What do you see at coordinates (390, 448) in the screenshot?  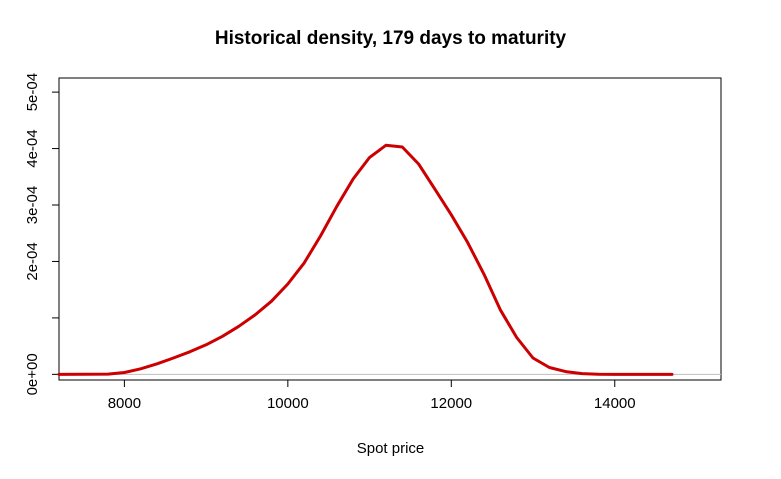 I see `x-axis-label: Spot price` at bounding box center [390, 448].